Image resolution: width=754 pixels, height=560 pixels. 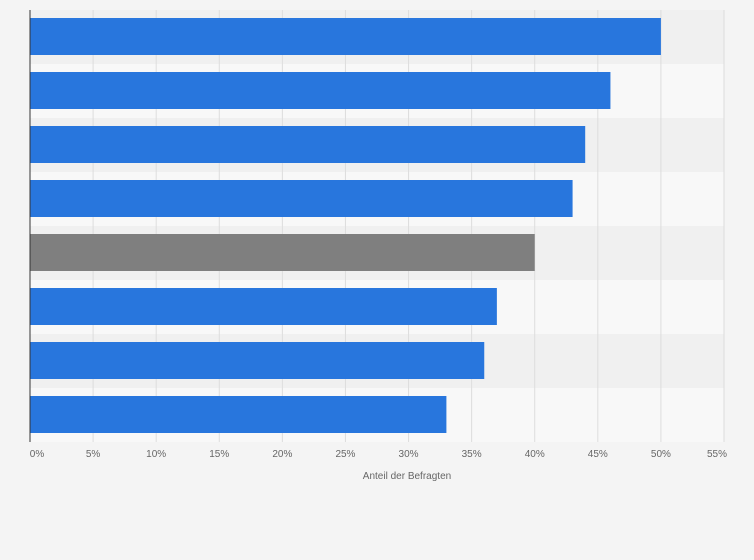 What do you see at coordinates (93, 454) in the screenshot?
I see `x-tick-label: 5%` at bounding box center [93, 454].